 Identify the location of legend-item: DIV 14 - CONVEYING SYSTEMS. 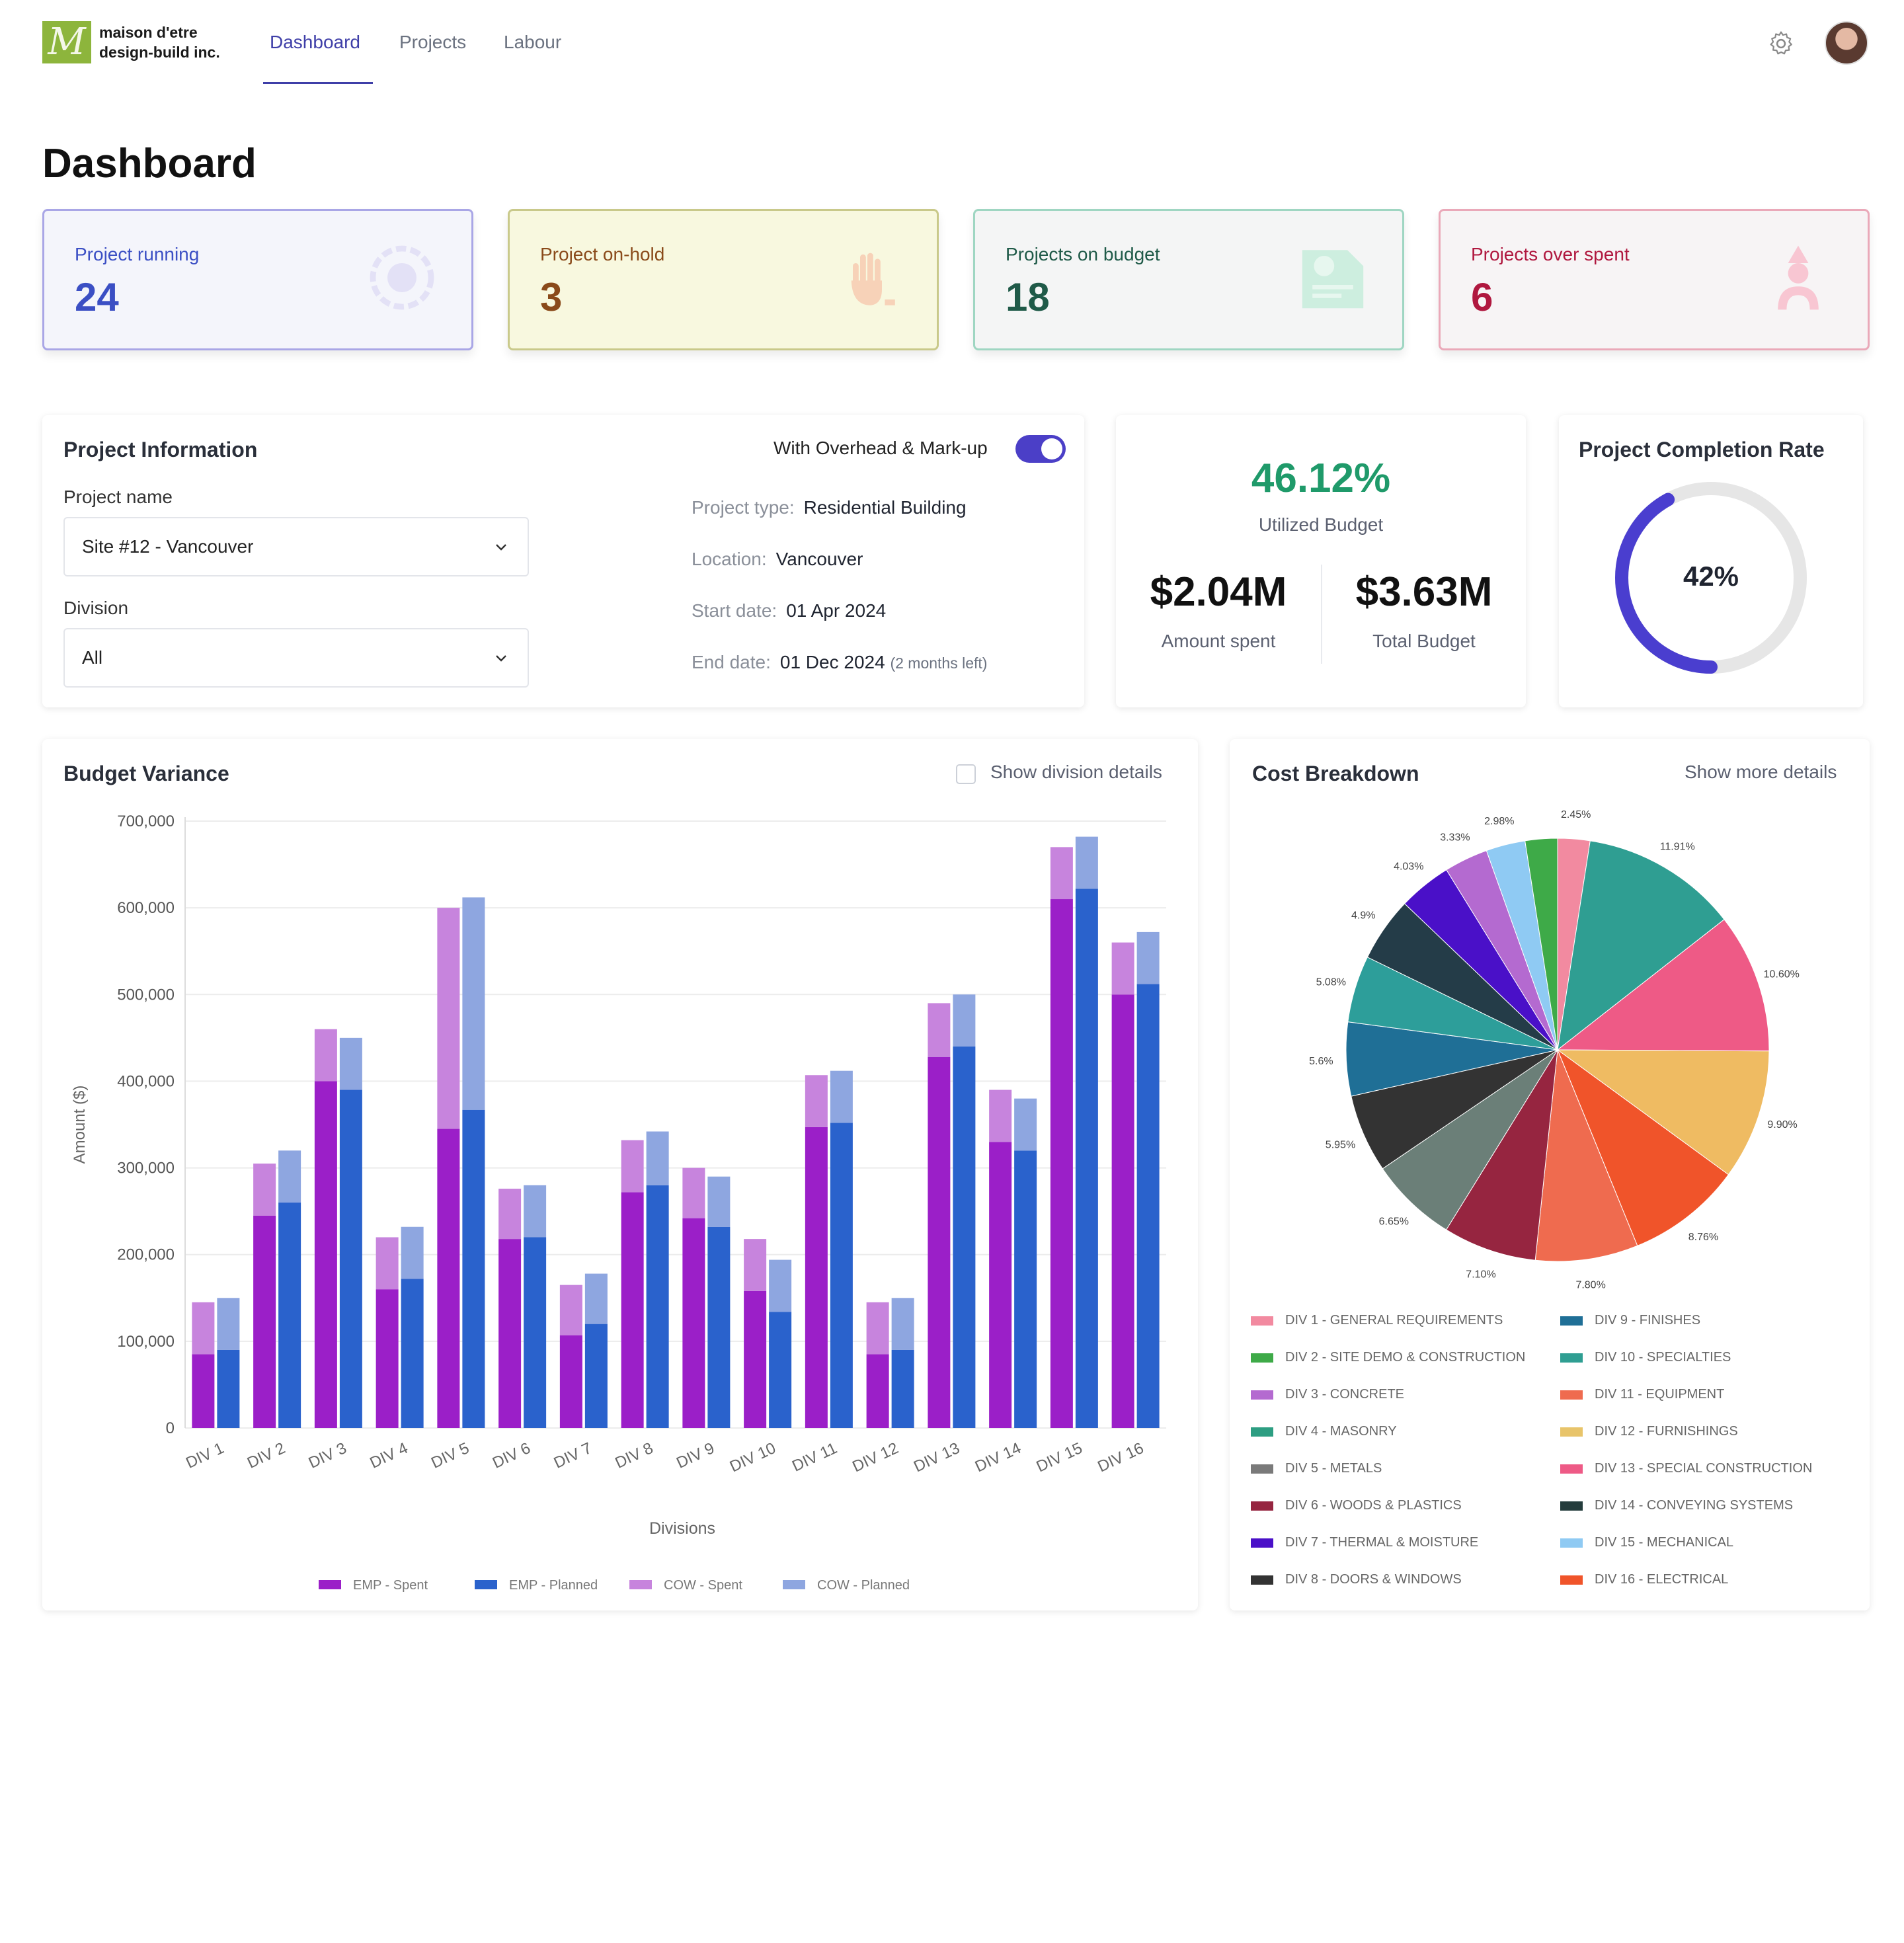
(1676, 1505).